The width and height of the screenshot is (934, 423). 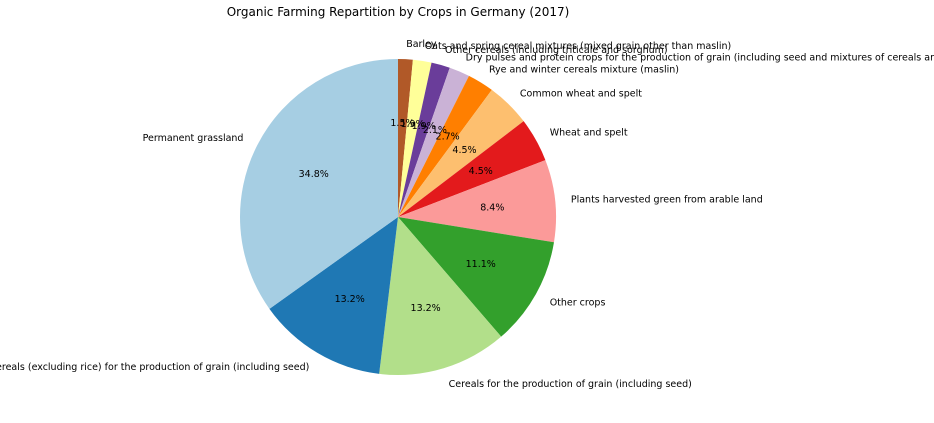 What do you see at coordinates (481, 264) in the screenshot?
I see `pct-label-other-crops: 11.1%` at bounding box center [481, 264].